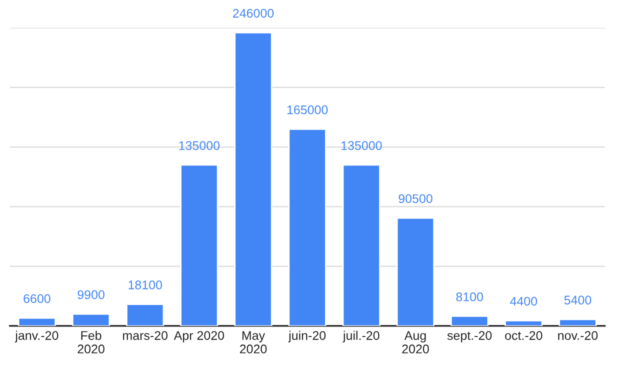 The height and width of the screenshot is (367, 619). I want to click on data-label: 90500, so click(415, 199).